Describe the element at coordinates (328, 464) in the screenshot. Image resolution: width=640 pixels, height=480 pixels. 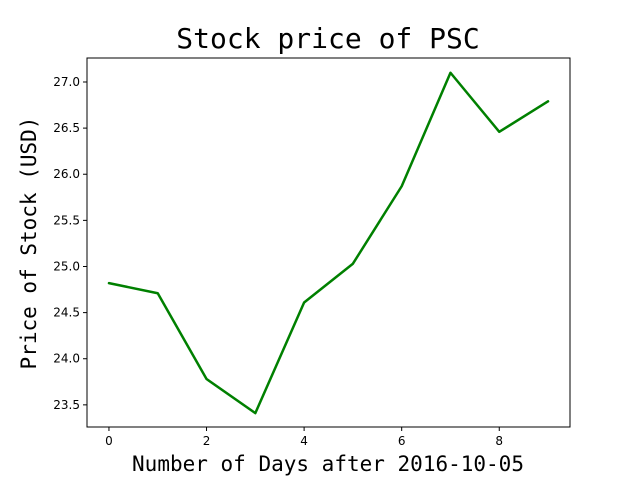
I see `x-axis-label: Number of Days after 2016-10-05` at that location.